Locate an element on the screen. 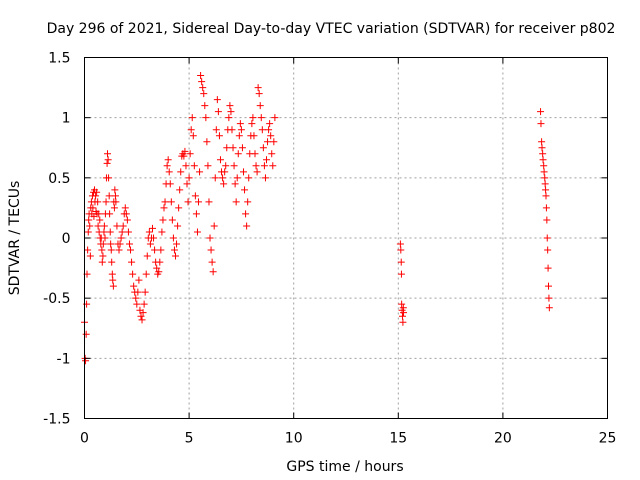  y-tick-label: -0.5 is located at coordinates (56, 299).